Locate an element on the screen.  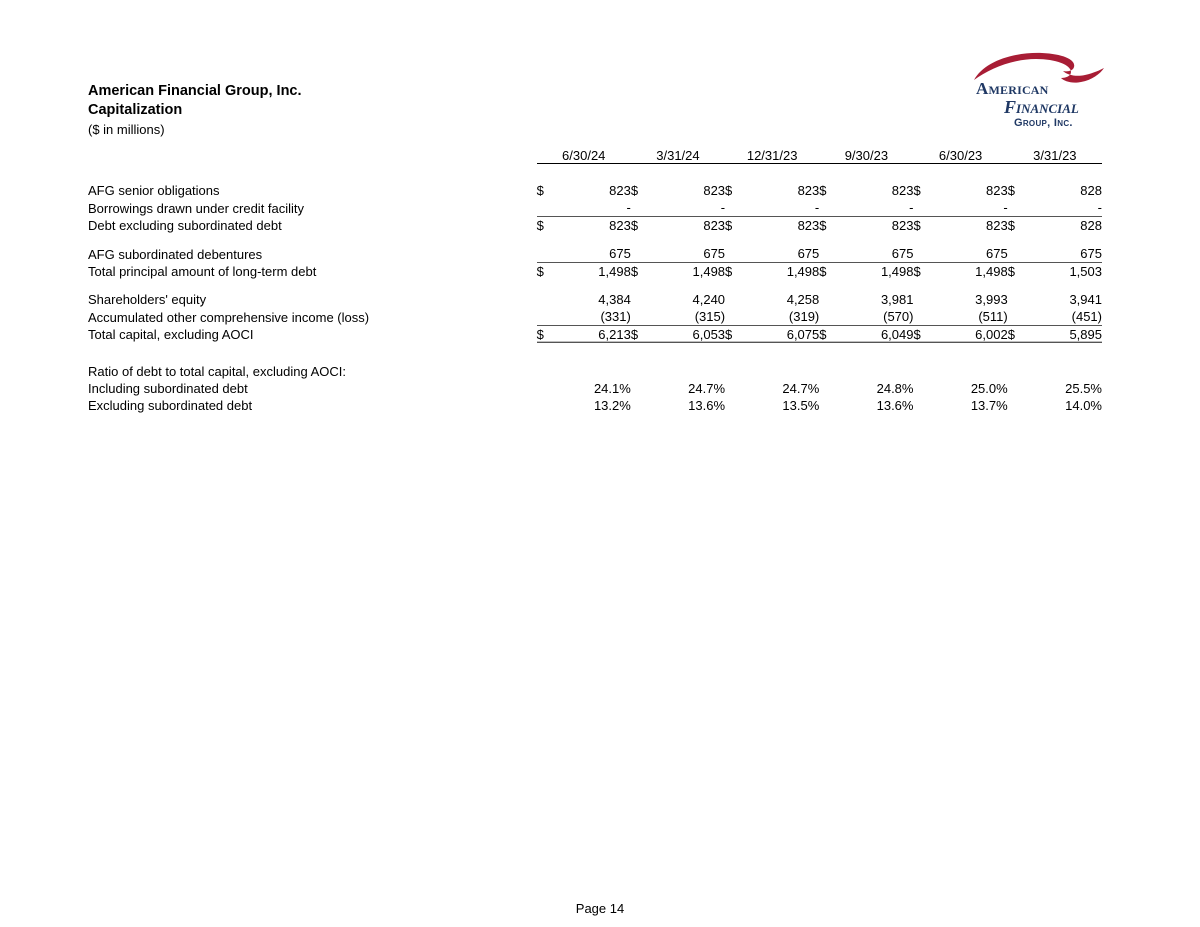
cell-value: (315) is located at coordinates (710, 316).